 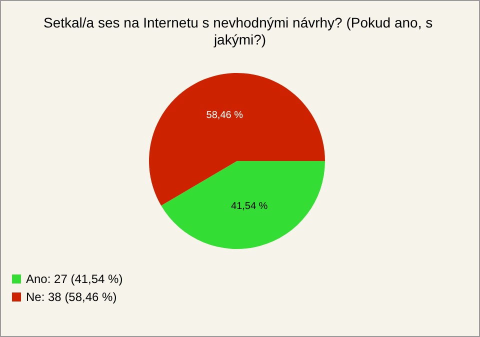 What do you see at coordinates (240, 31) in the screenshot?
I see `chart-title: Setkal/a ses na Internetu s nevhodnými návrhy? (Pokud ano, s jakými?)` at bounding box center [240, 31].